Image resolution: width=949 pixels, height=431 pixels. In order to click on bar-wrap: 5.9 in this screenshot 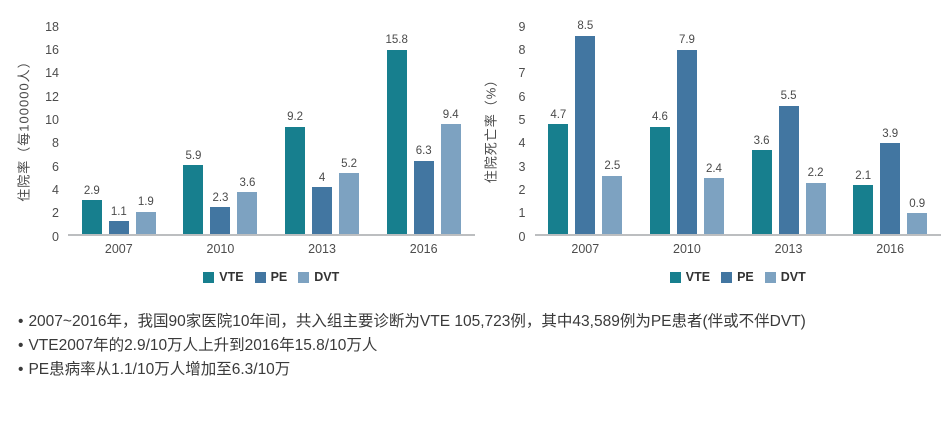, I will do `click(193, 192)`.